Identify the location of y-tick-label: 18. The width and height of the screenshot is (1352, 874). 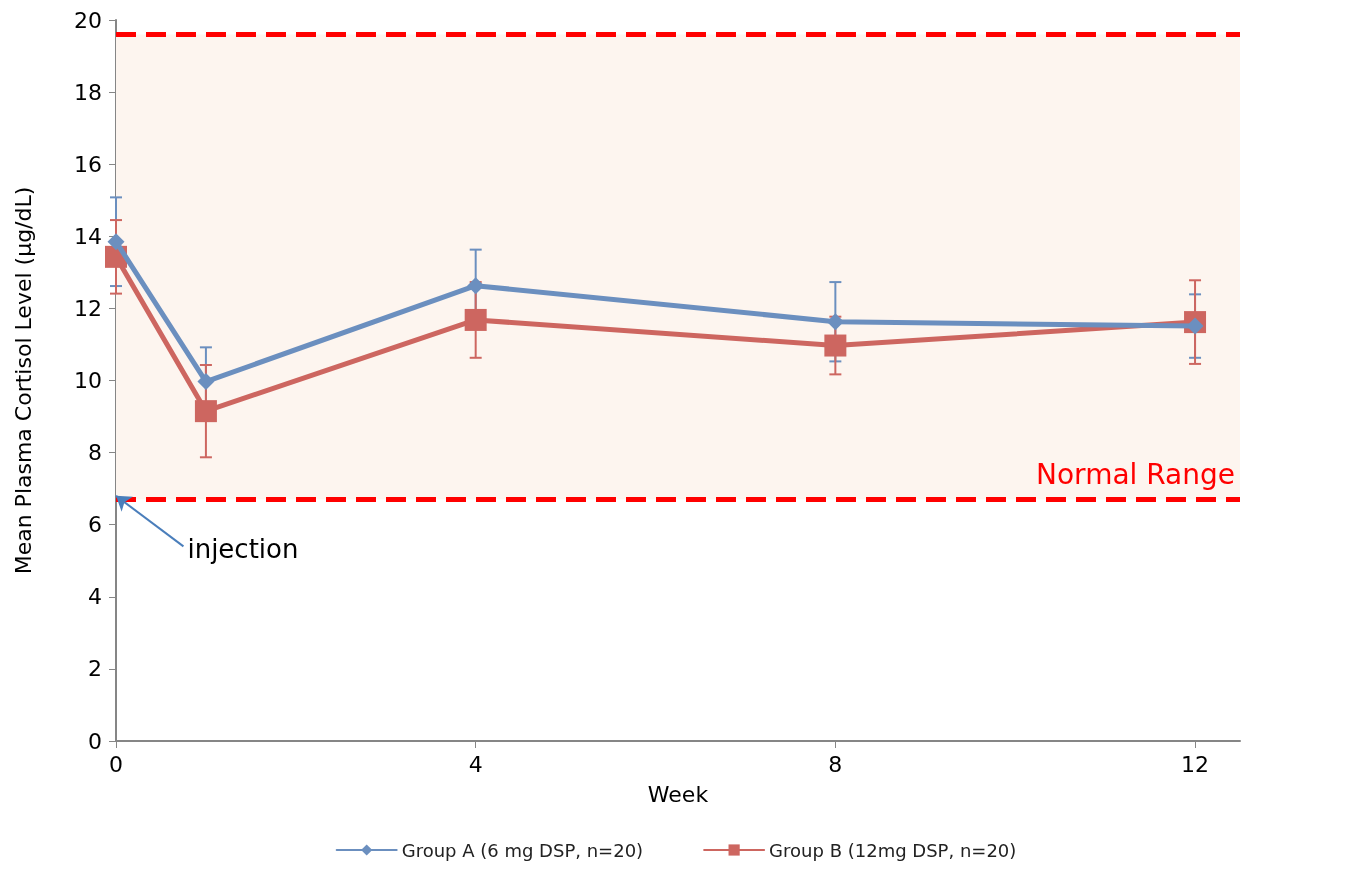
(88, 92).